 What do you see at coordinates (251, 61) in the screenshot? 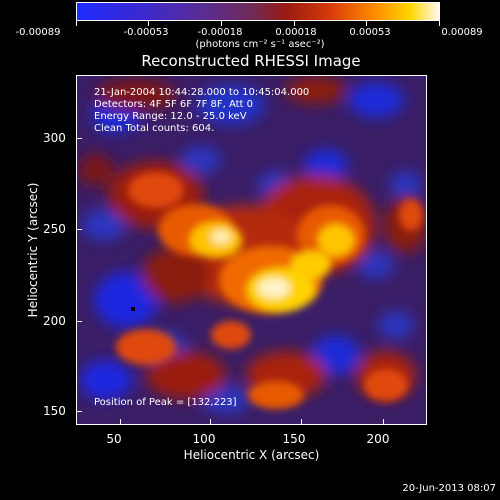
I see `plot-title: Reconstructed RHESSI Image` at bounding box center [251, 61].